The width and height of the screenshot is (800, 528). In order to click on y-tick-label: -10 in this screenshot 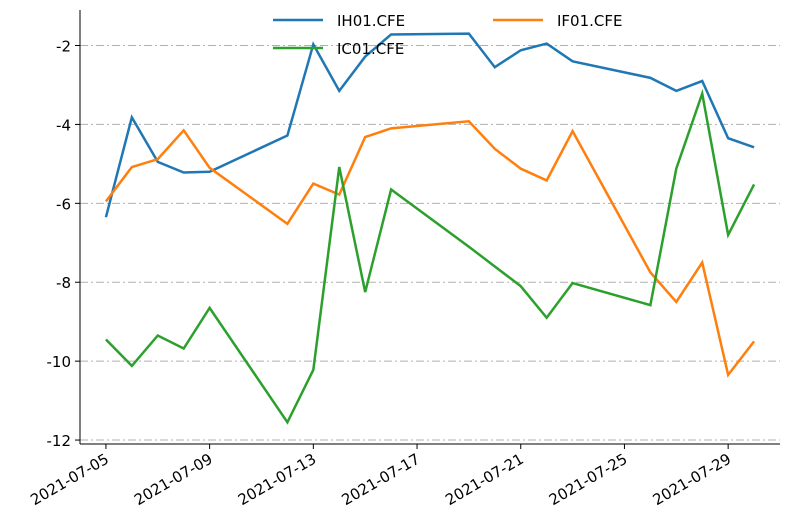, I will do `click(59, 362)`.